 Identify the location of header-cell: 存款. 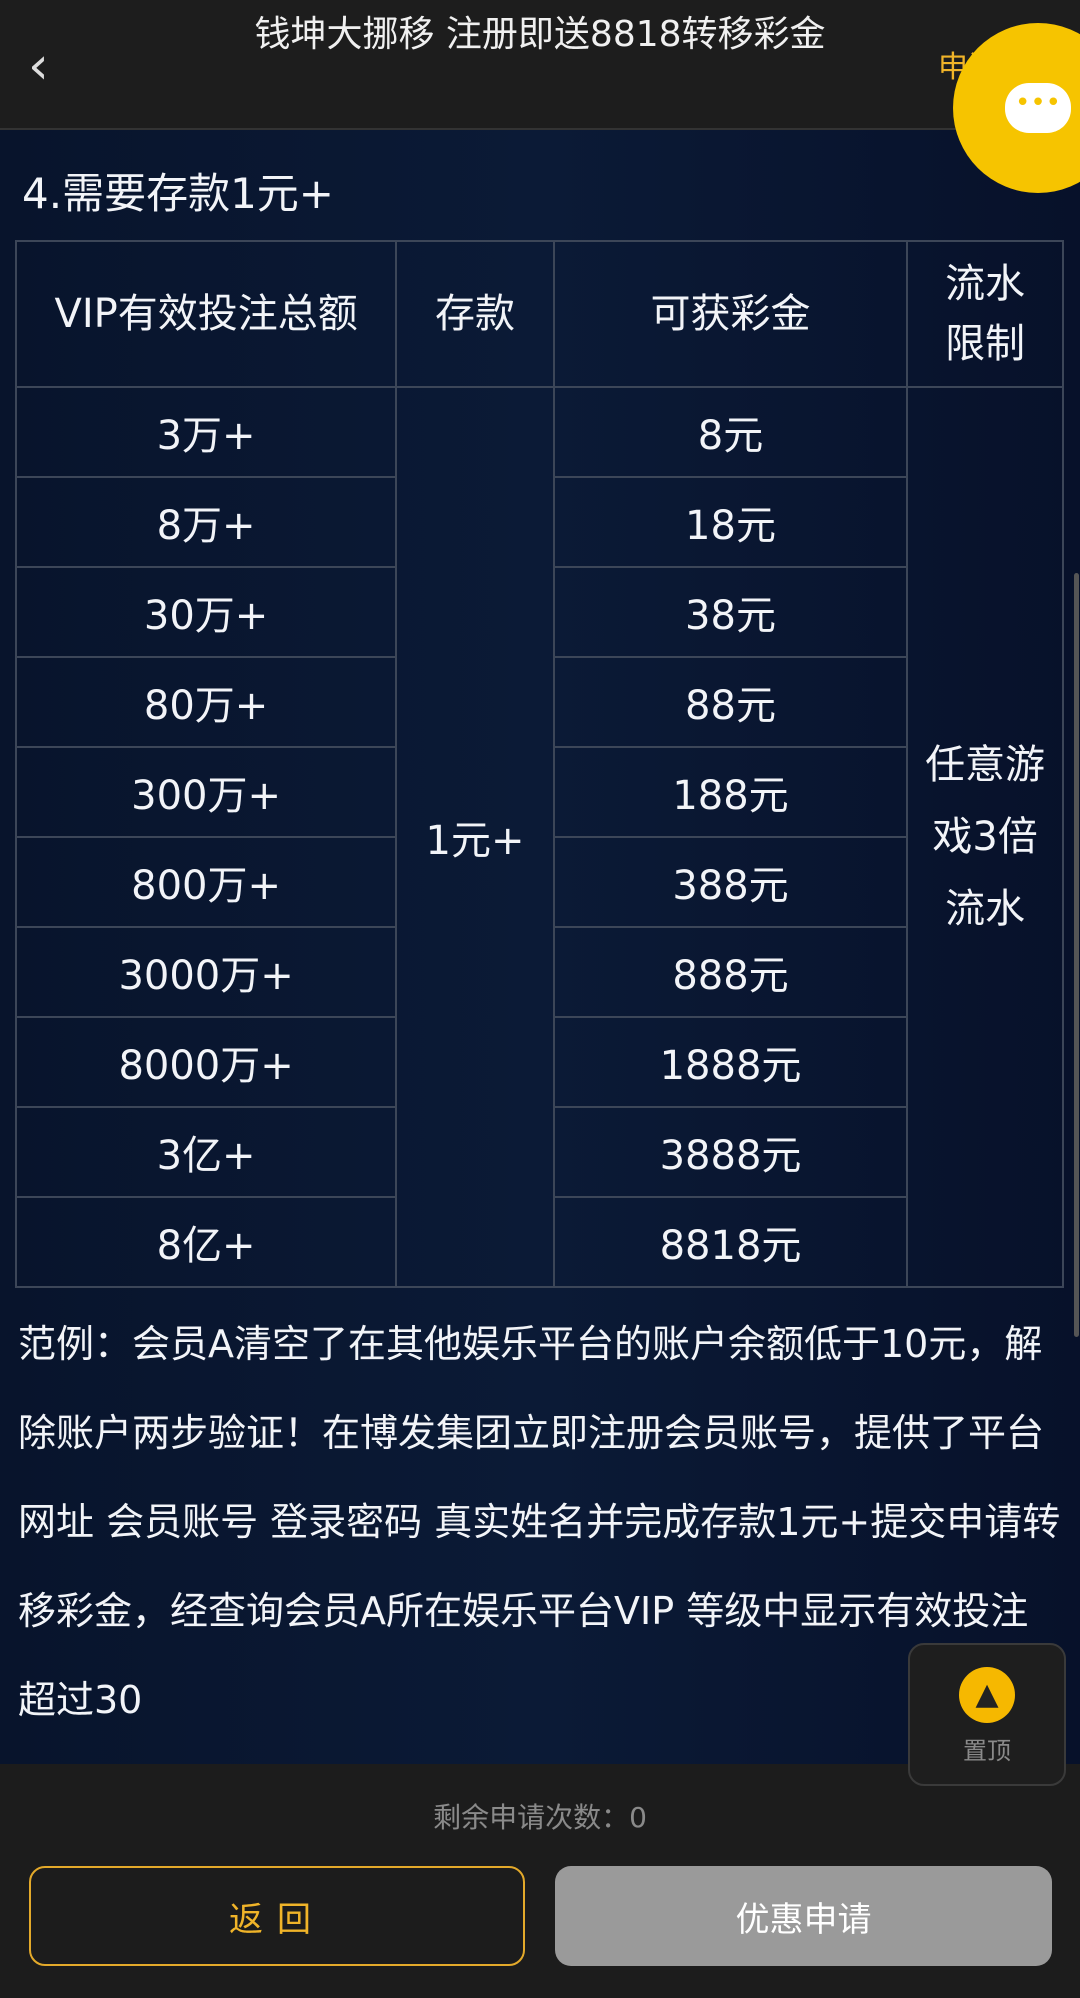
(475, 314).